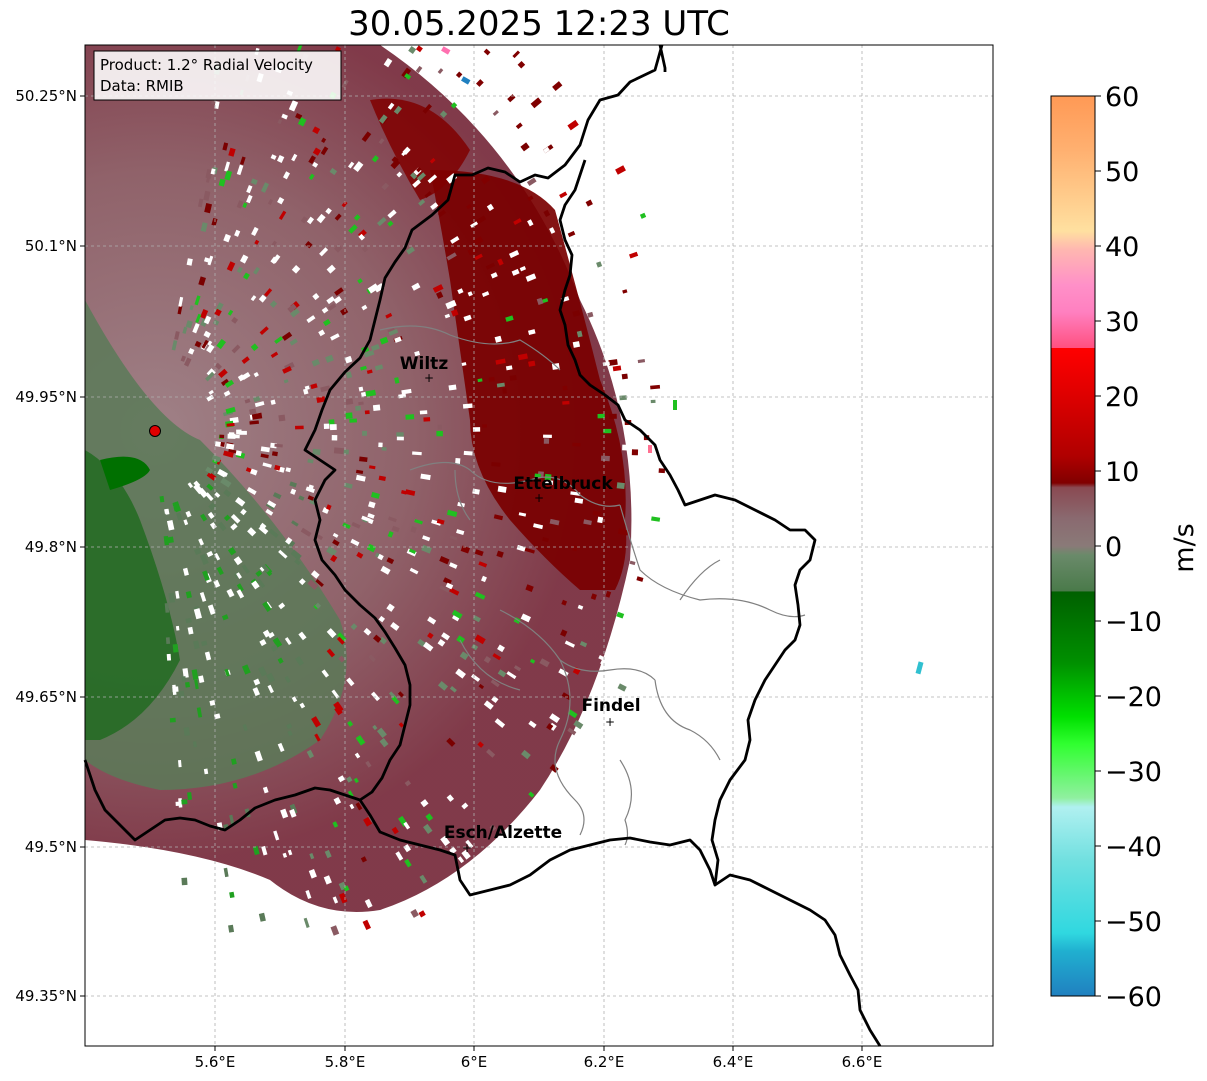 The height and width of the screenshot is (1081, 1207). I want to click on lat-tick-label: 49.35°N, so click(46, 996).